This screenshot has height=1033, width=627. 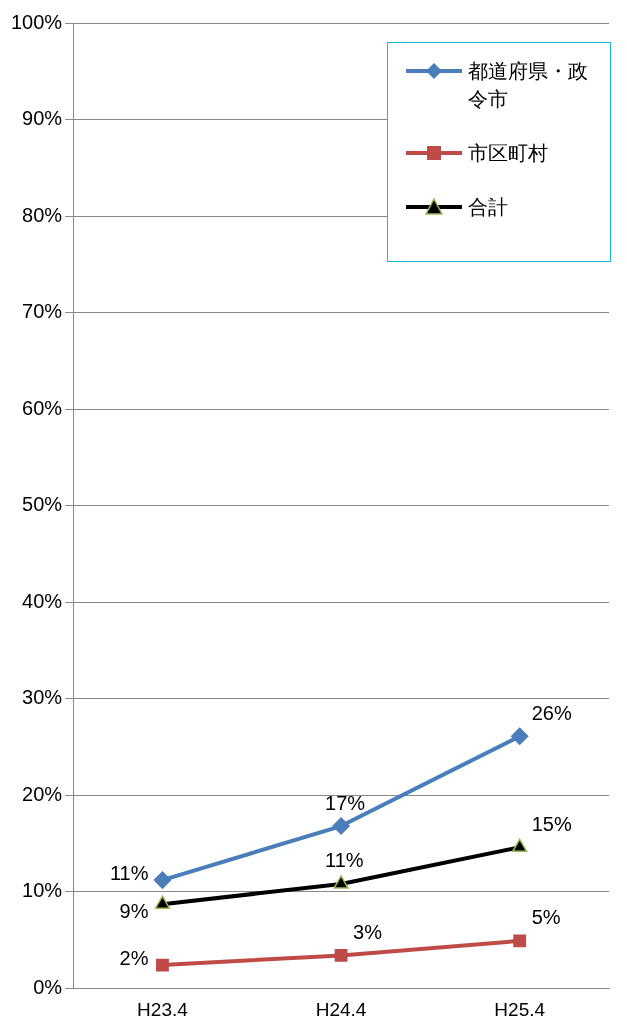 I want to click on y-tick-label: 30%, so click(x=42, y=697).